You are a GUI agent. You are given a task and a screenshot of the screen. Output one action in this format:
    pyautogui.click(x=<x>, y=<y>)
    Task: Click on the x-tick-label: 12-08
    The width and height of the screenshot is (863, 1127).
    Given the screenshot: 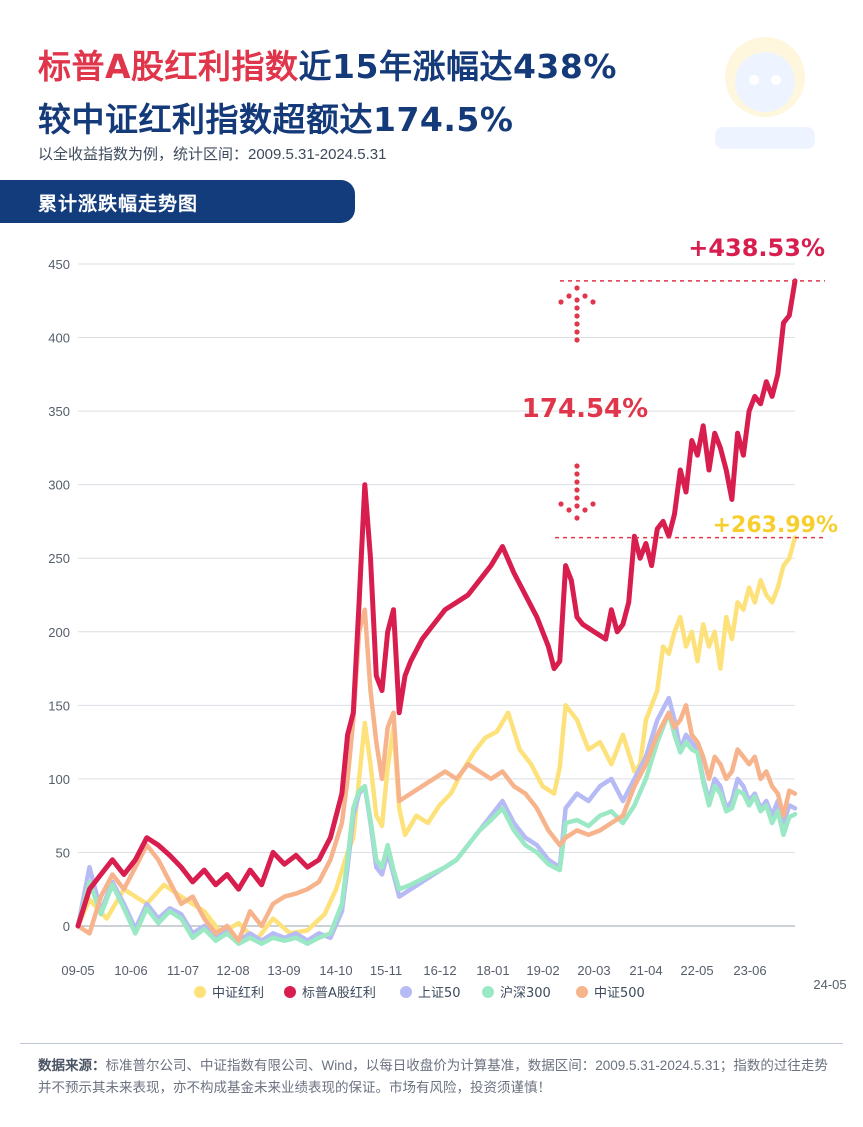 What is the action you would take?
    pyautogui.click(x=232, y=970)
    